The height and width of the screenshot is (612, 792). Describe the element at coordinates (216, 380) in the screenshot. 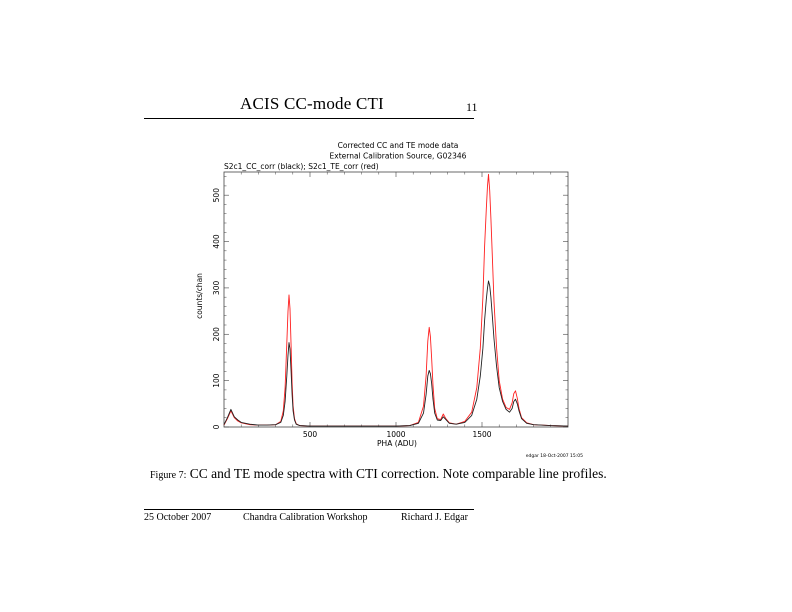

I see `y-tick-label: 100` at that location.